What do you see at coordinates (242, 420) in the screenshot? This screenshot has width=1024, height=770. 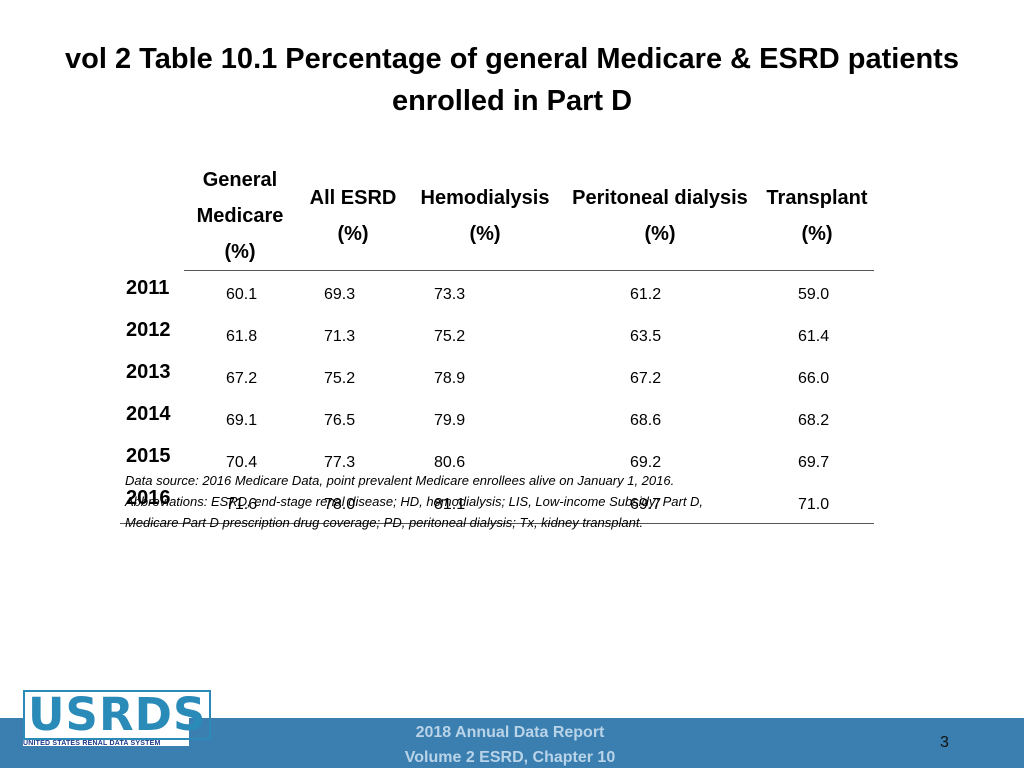 I see `table-cell: 69.1` at bounding box center [242, 420].